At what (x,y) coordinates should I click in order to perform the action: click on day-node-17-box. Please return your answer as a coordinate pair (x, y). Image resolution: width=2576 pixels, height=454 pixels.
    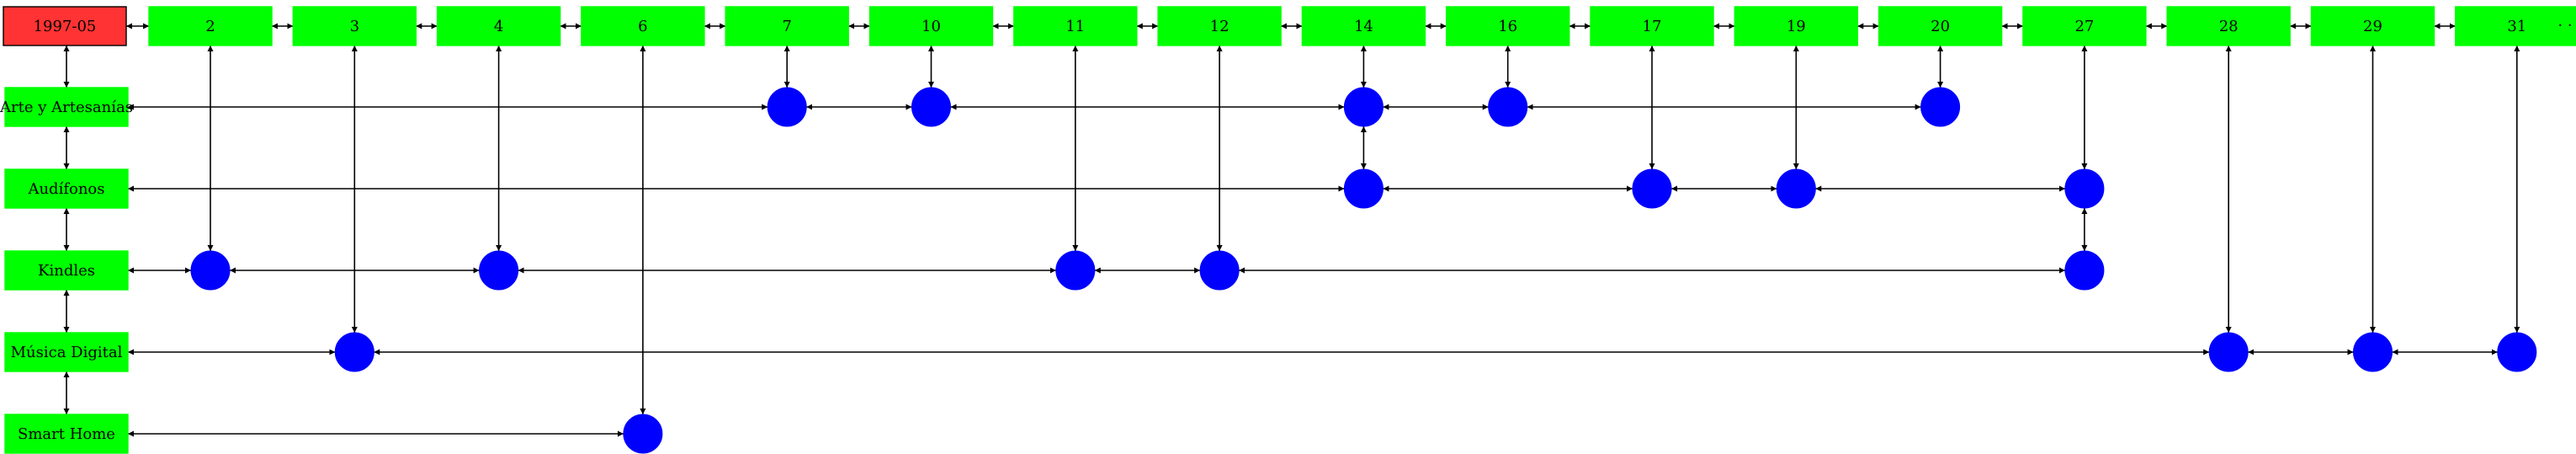
    Looking at the image, I should click on (1652, 26).